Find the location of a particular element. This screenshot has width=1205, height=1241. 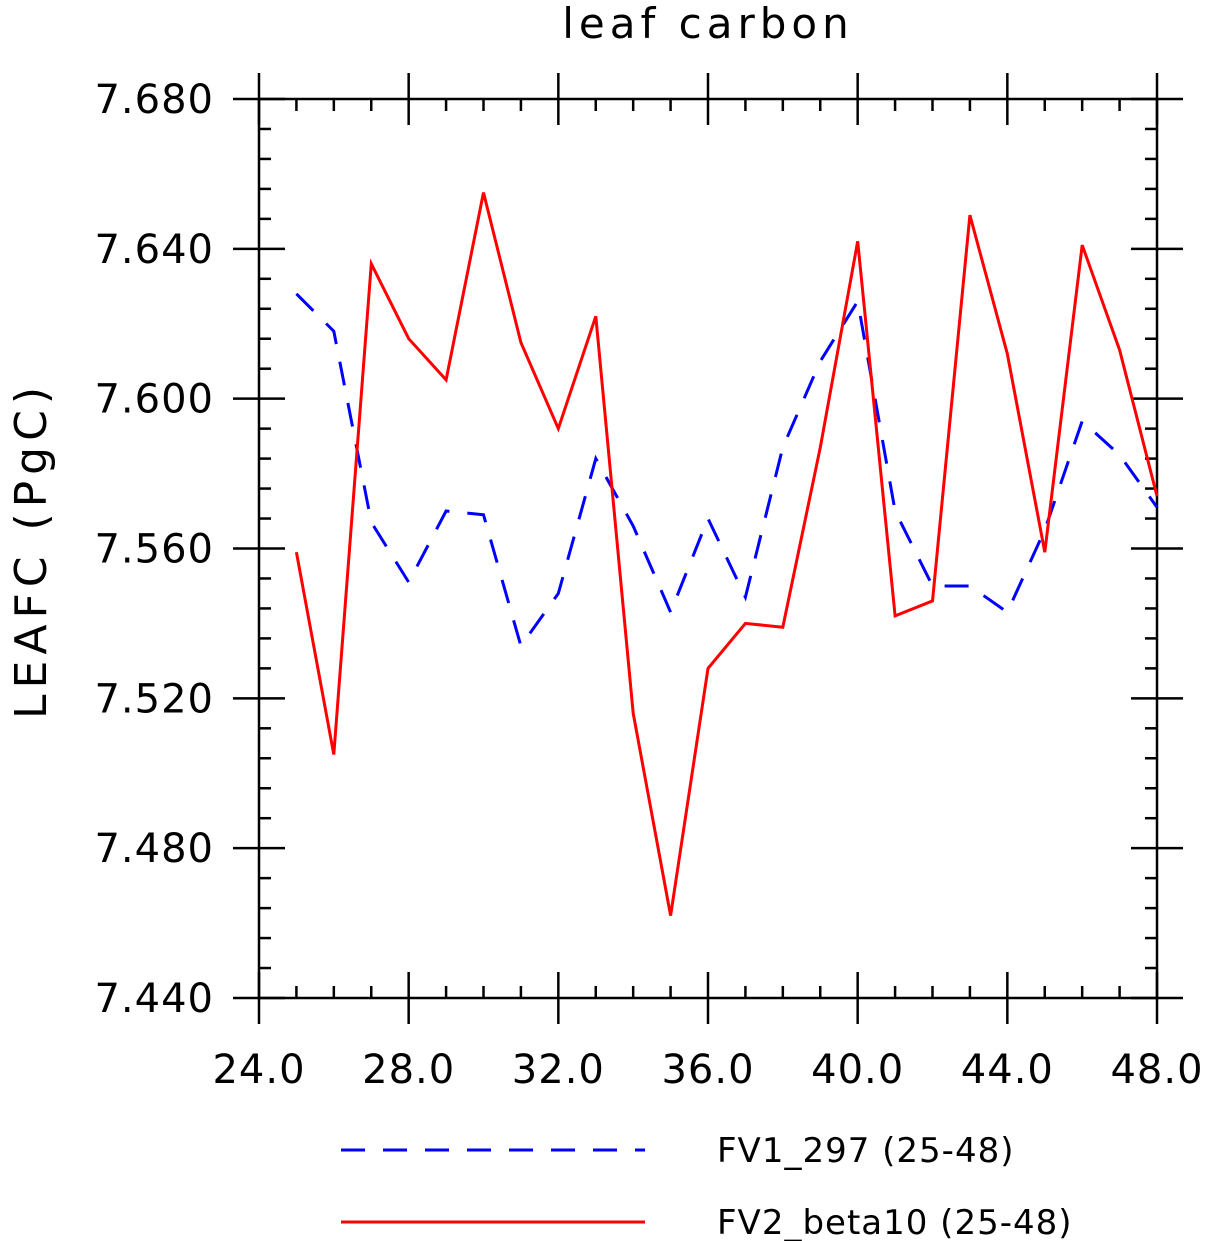

y-tick-label: 7.440 is located at coordinates (154, 999).